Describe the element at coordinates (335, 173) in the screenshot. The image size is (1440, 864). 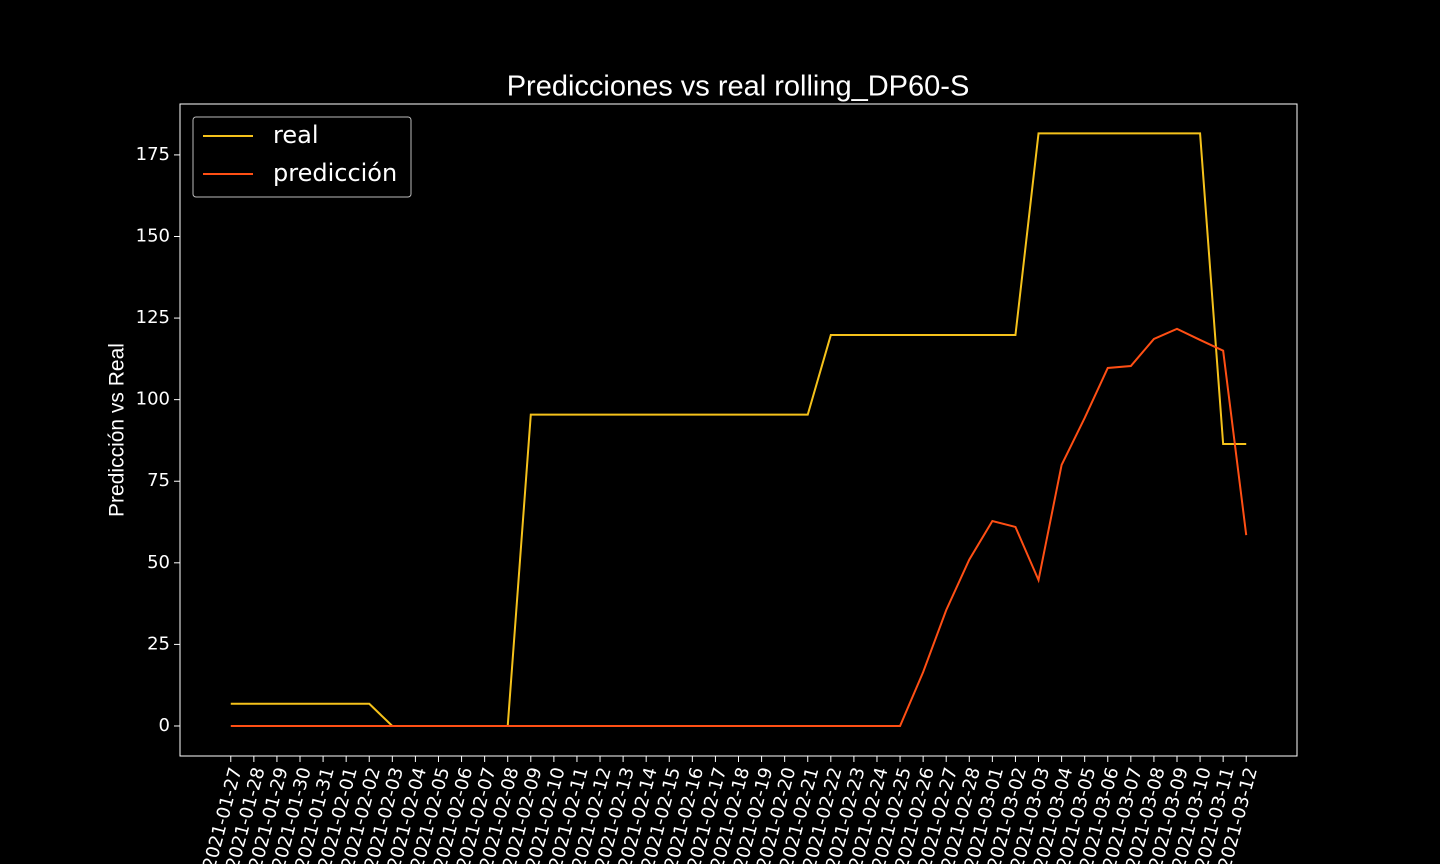
I see `legend-label: predicción` at that location.